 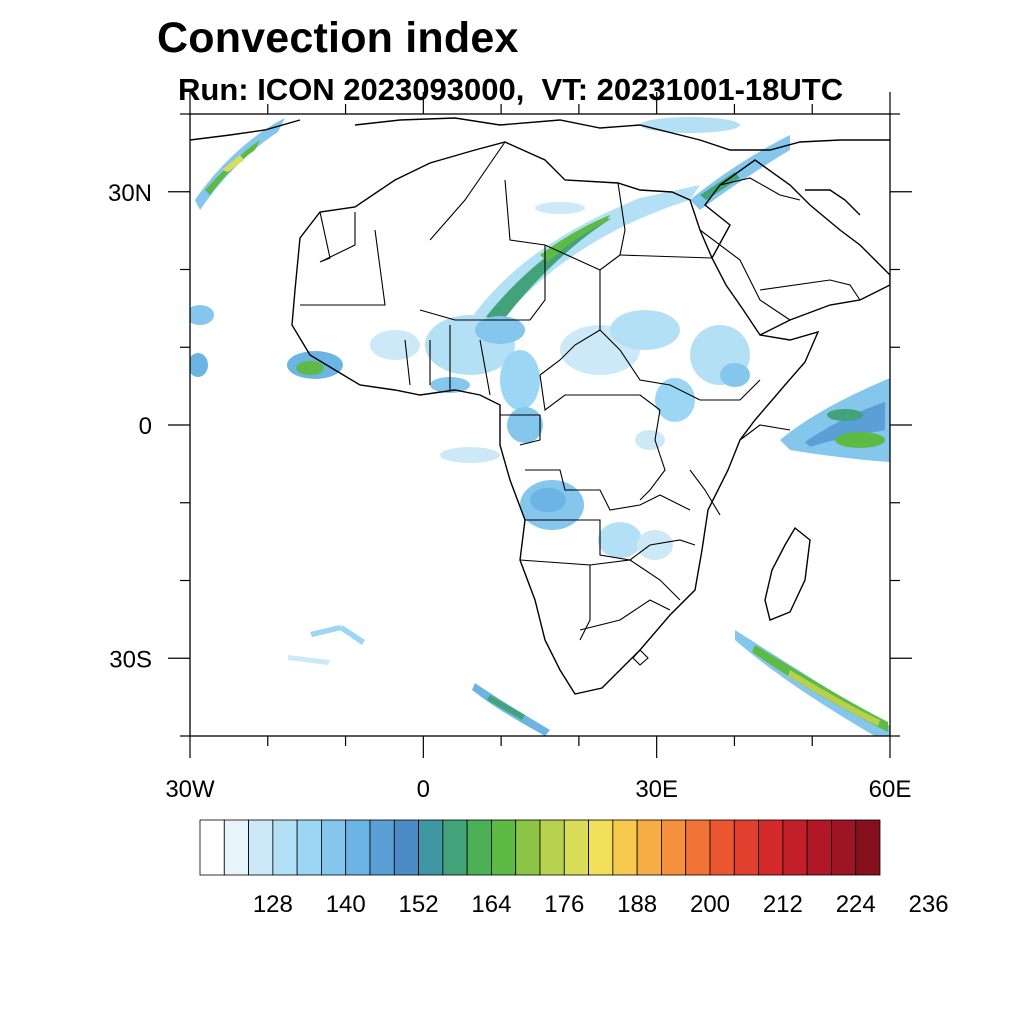 What do you see at coordinates (346, 904) in the screenshot?
I see `colorbar-label: 140` at bounding box center [346, 904].